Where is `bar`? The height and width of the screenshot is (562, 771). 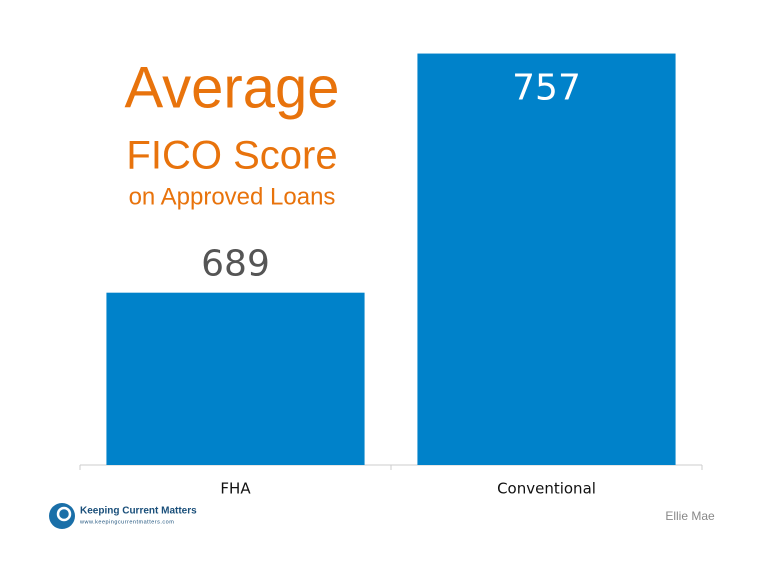 bar is located at coordinates (235, 378).